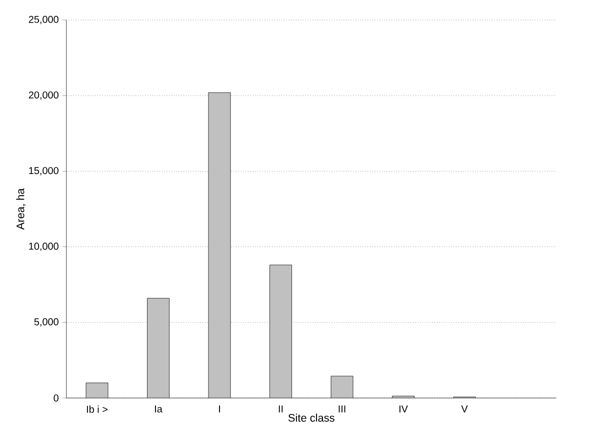  What do you see at coordinates (46, 322) in the screenshot?
I see `y-tick-label: 5,000` at bounding box center [46, 322].